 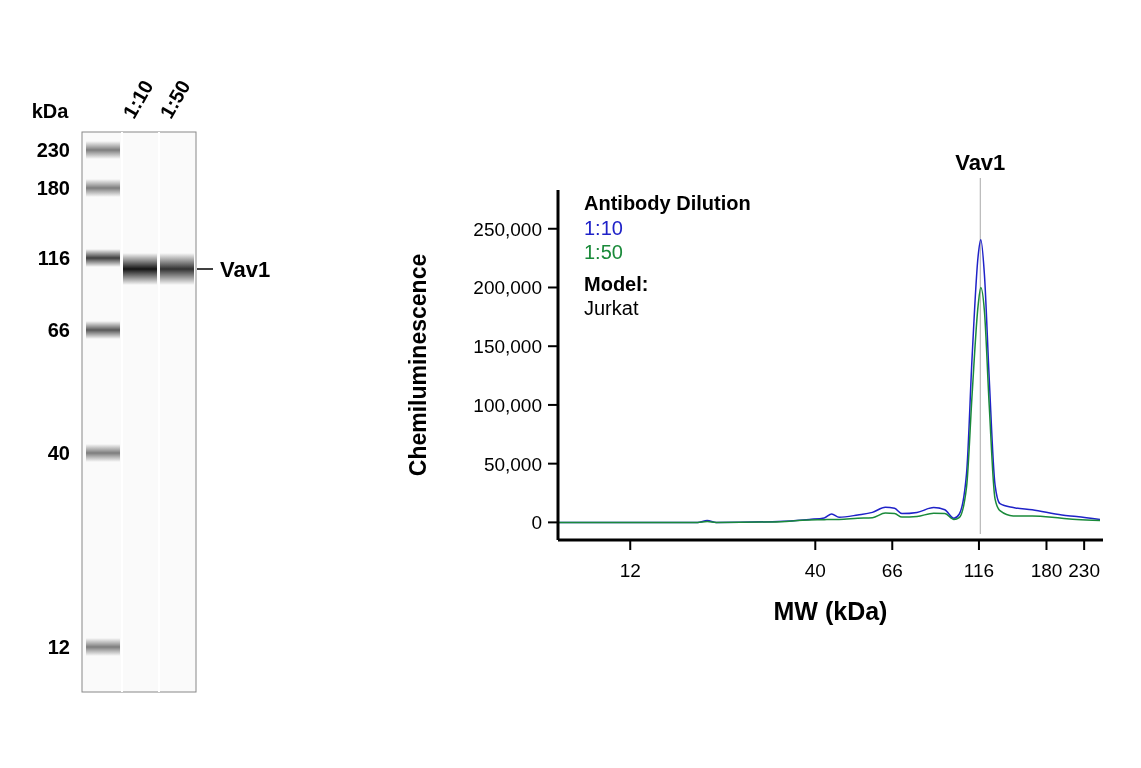 What do you see at coordinates (507, 288) in the screenshot?
I see `y-tick-label: 200,000` at bounding box center [507, 288].